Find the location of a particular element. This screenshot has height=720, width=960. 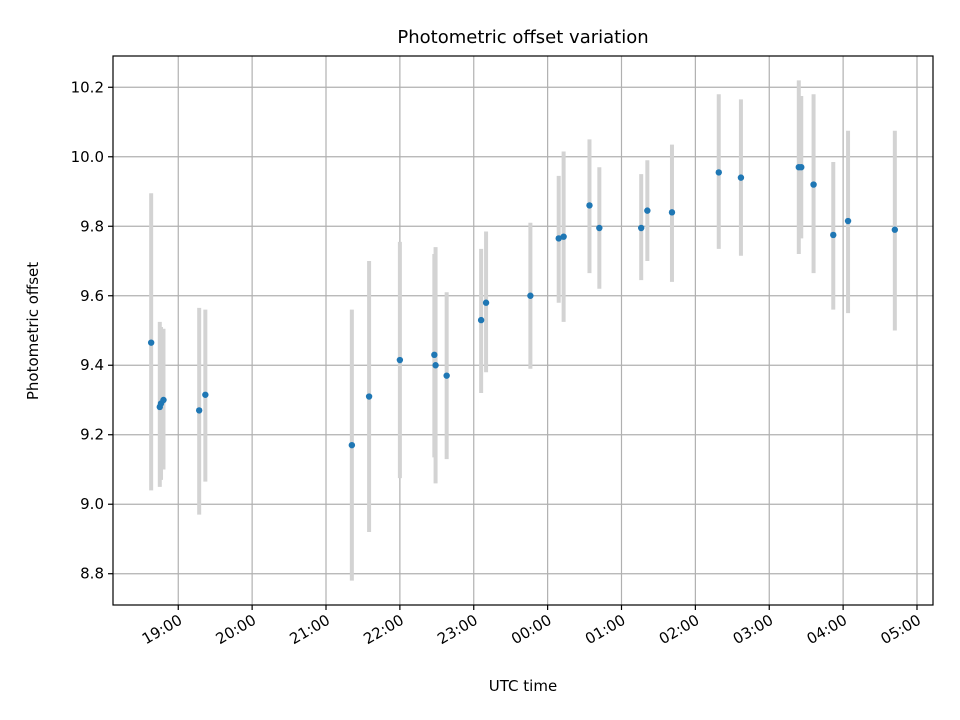

y-tick-label: 9.8 is located at coordinates (92, 226).